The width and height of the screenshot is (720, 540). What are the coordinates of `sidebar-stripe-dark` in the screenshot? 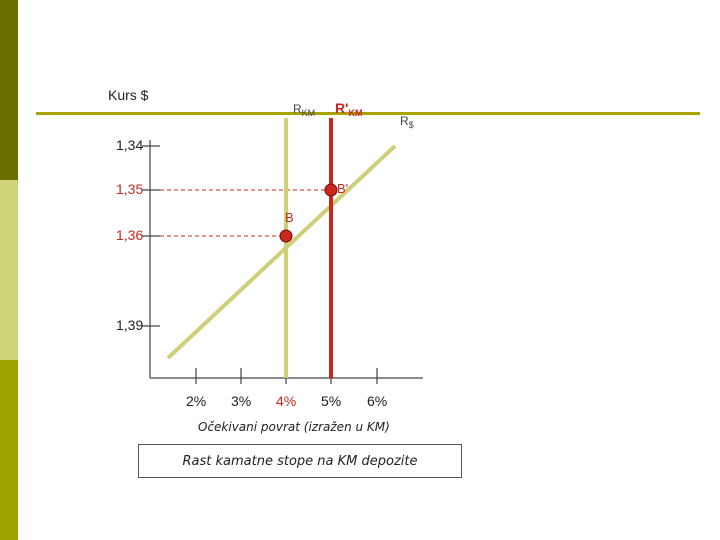 It's located at (9, 90).